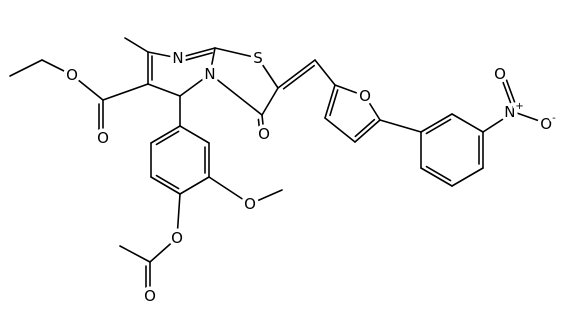 The width and height of the screenshot is (568, 318). I want to click on atom-label: S, so click(258, 58).